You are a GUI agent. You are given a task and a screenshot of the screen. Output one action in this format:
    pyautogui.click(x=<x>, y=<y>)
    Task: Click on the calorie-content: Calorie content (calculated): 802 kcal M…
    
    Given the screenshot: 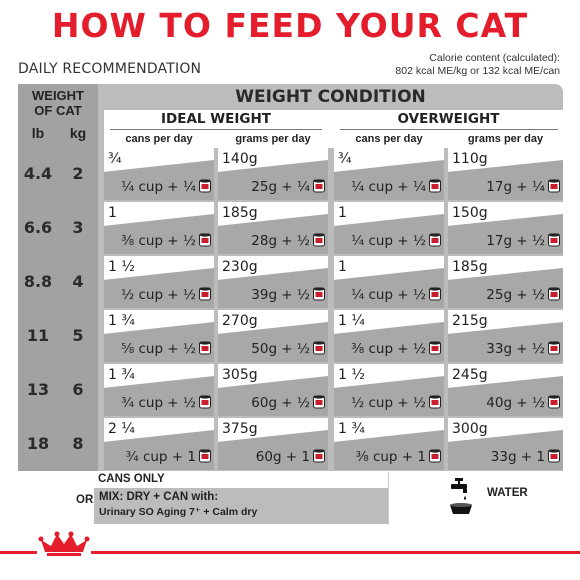 What is the action you would take?
    pyautogui.click(x=477, y=64)
    